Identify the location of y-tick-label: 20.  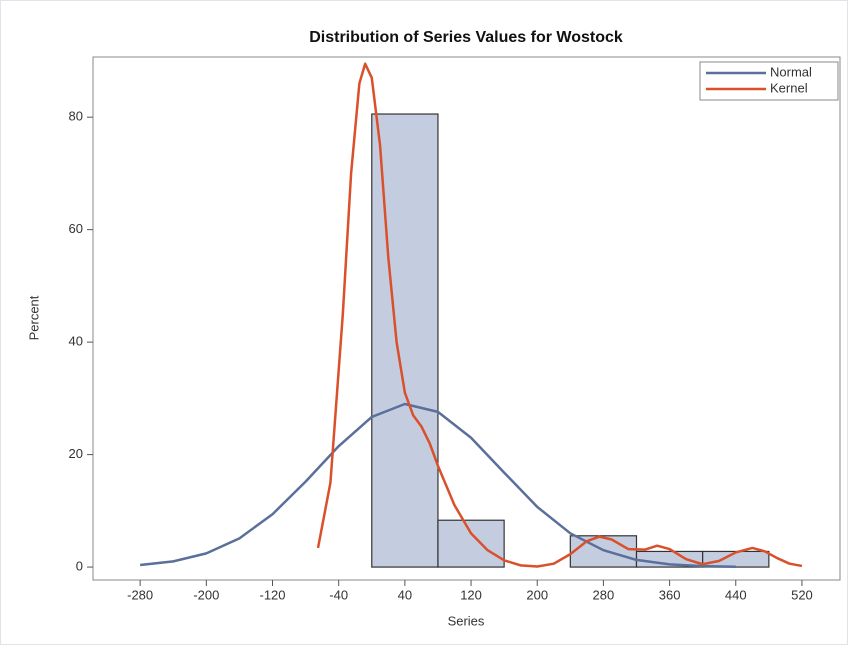
(76, 453).